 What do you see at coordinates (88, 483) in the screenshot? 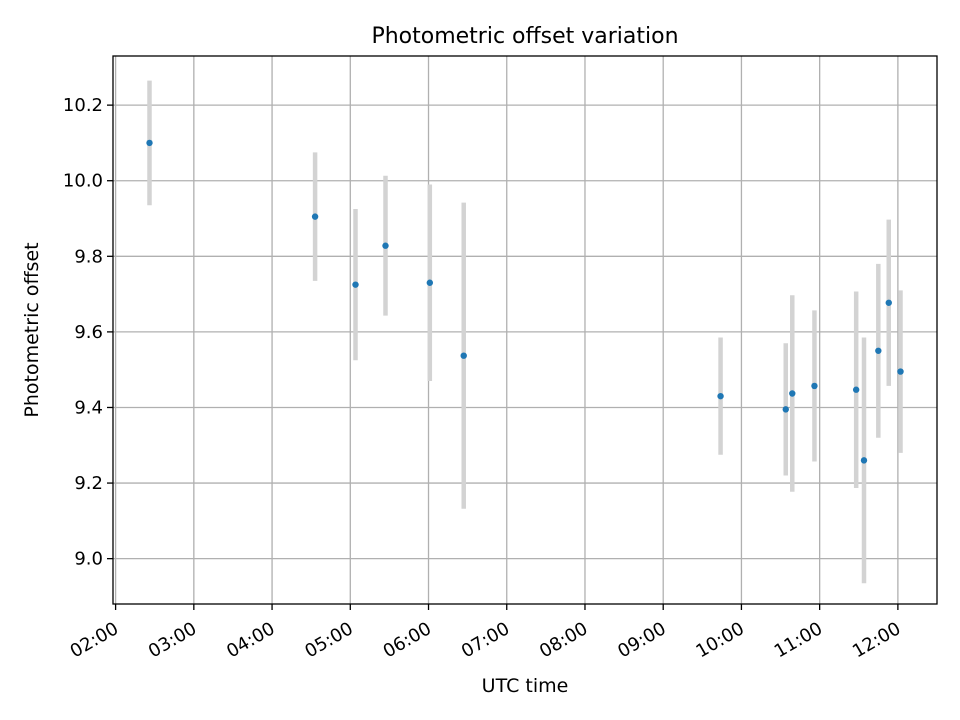
I see `y-tick-label: 9.2` at bounding box center [88, 483].